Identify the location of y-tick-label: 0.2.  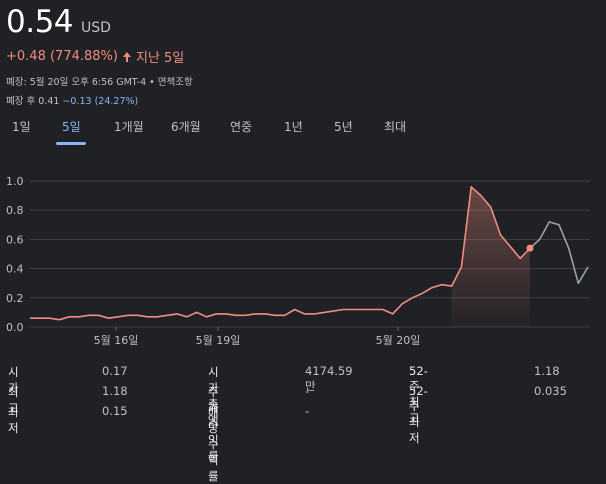
(15, 298).